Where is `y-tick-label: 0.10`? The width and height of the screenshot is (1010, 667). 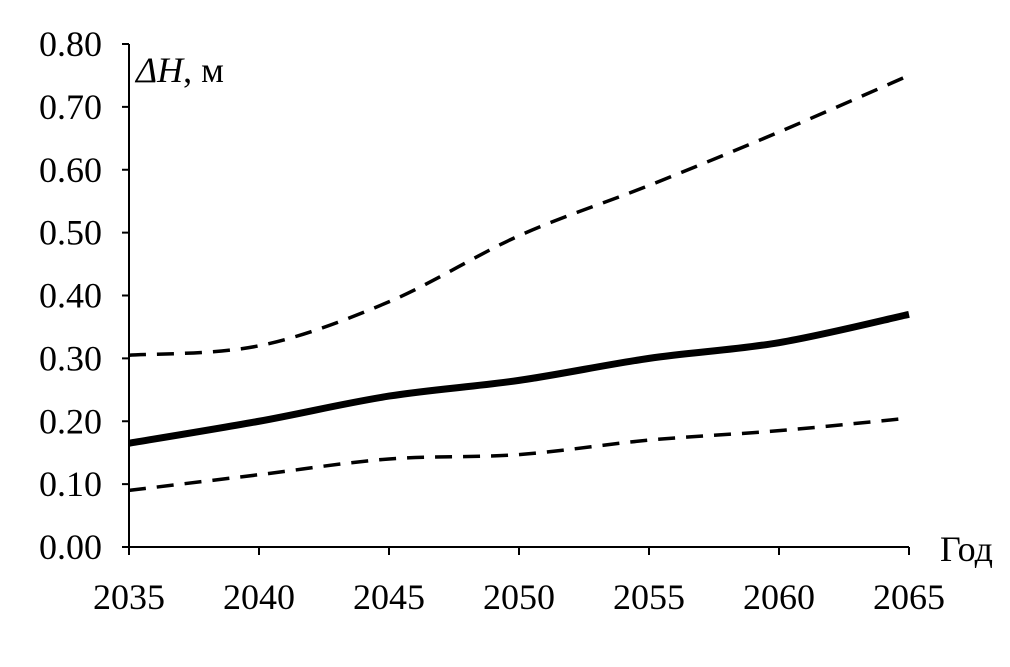 y-tick-label: 0.10 is located at coordinates (70, 484).